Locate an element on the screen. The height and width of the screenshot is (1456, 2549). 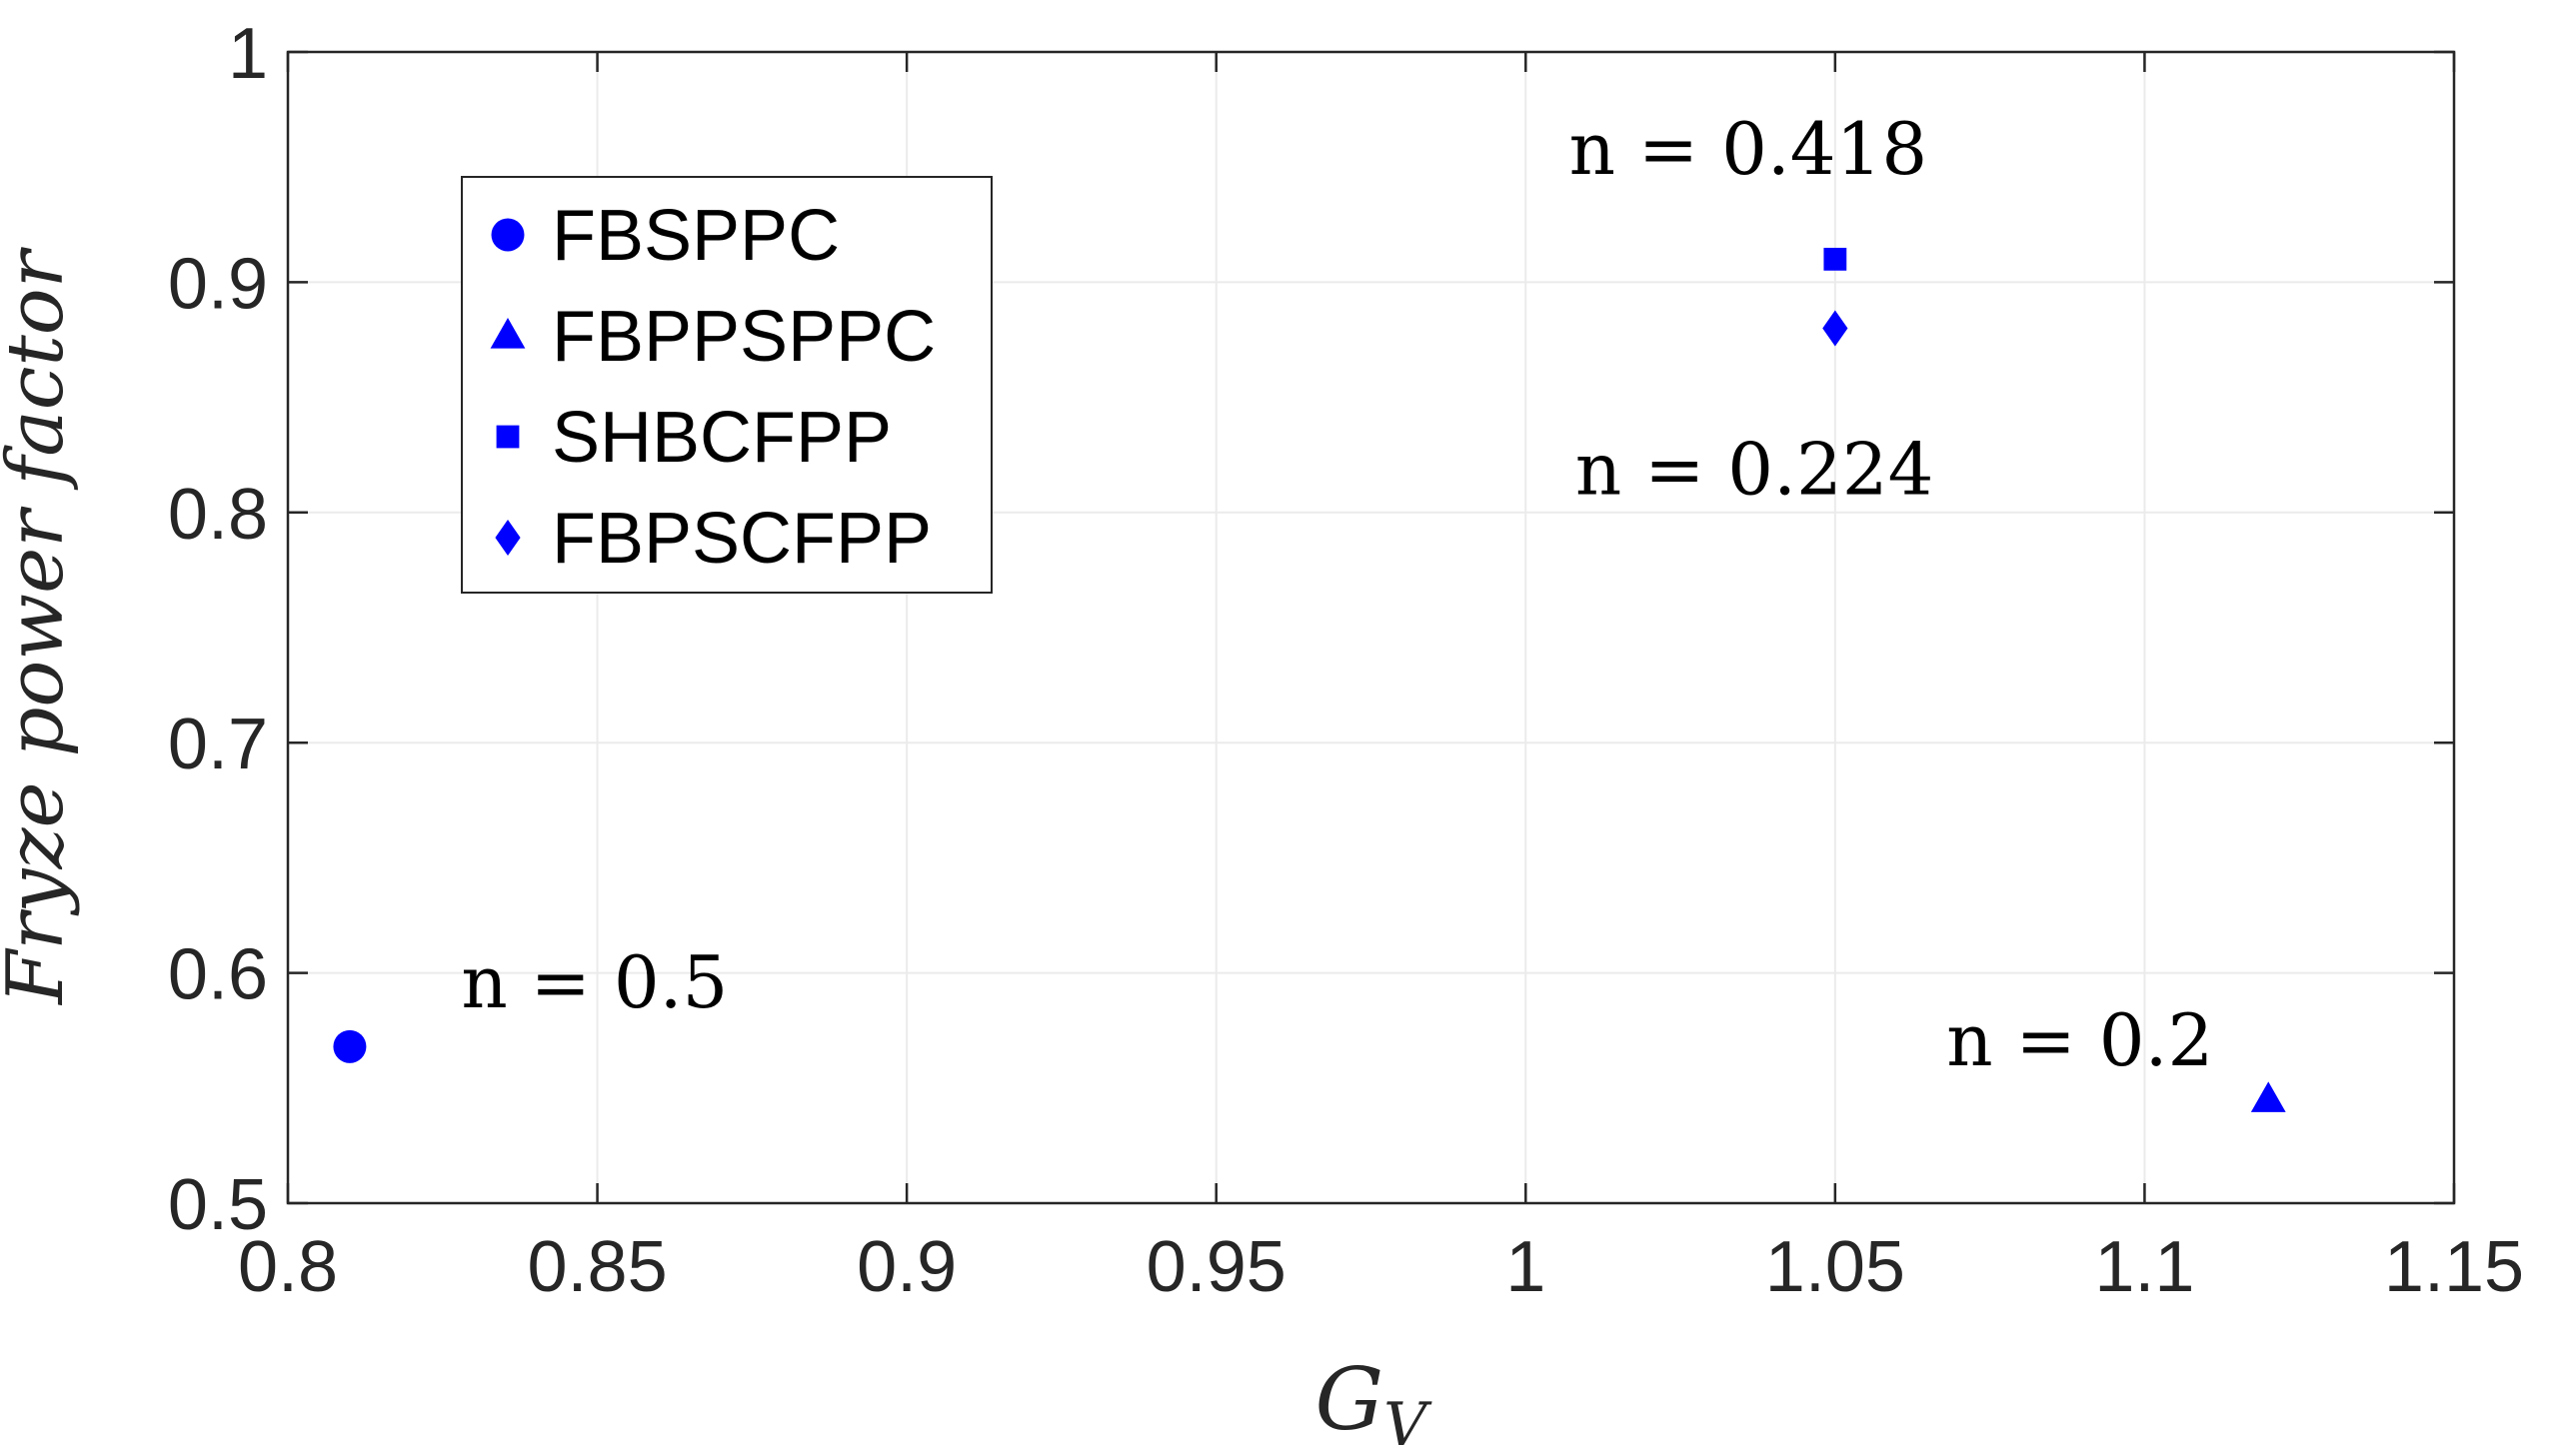
data-point-shbcfpp is located at coordinates (1835, 259).